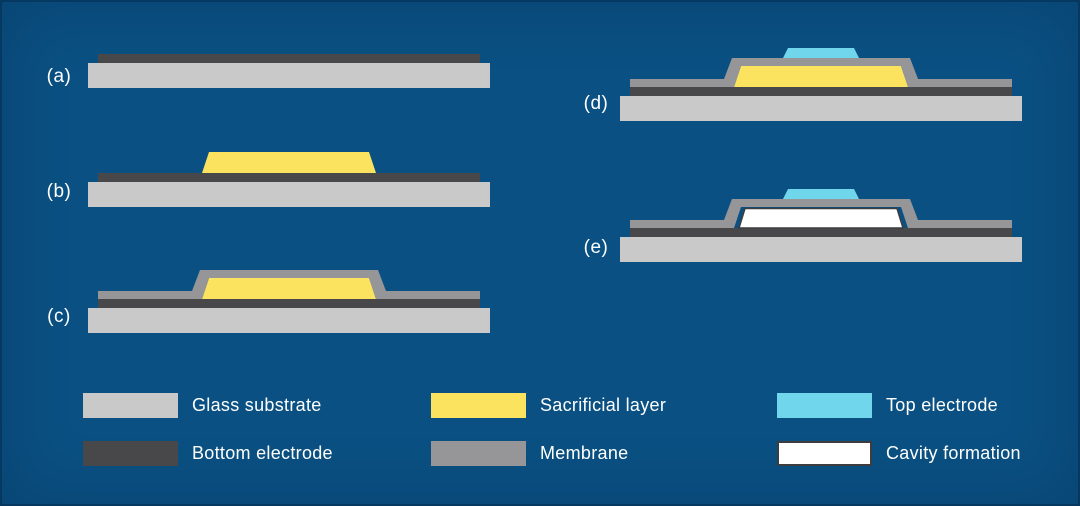 The image size is (1080, 506). What do you see at coordinates (953, 453) in the screenshot?
I see `legend-label-cavity-formation: Cavity formation` at bounding box center [953, 453].